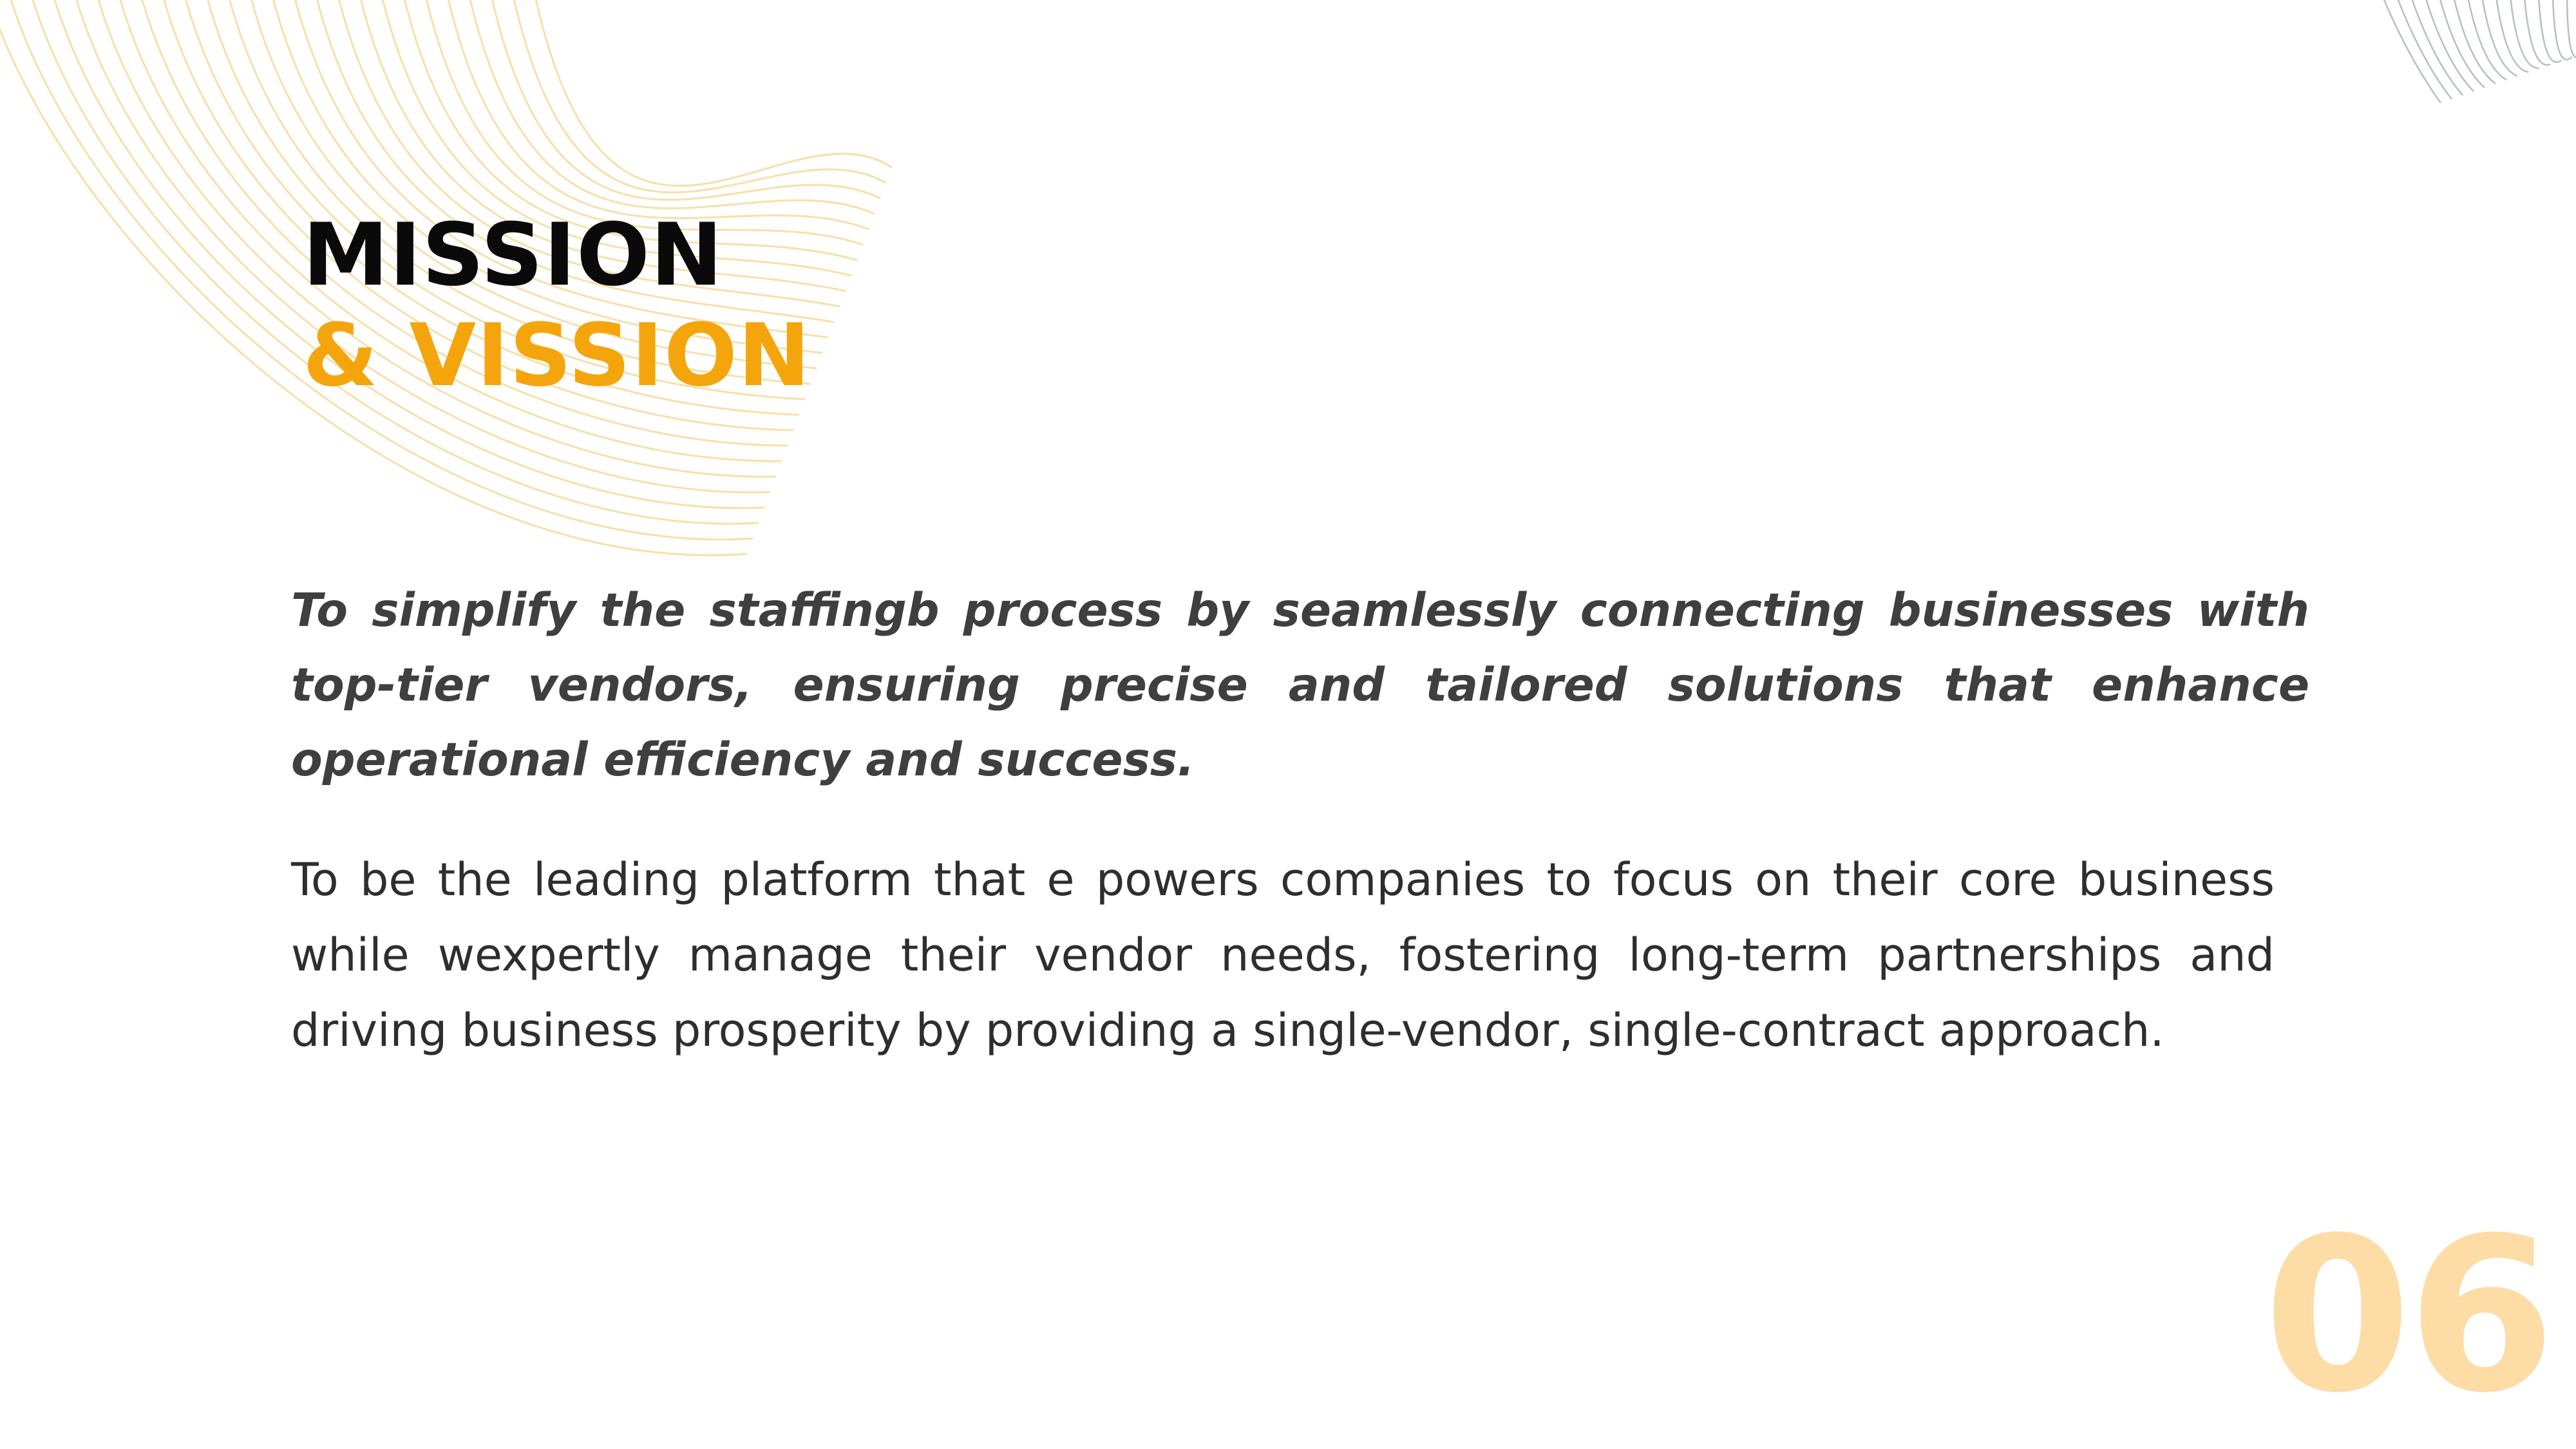 The image size is (2576, 1449). I want to click on page-title: MISSION & VISSION, so click(557, 305).